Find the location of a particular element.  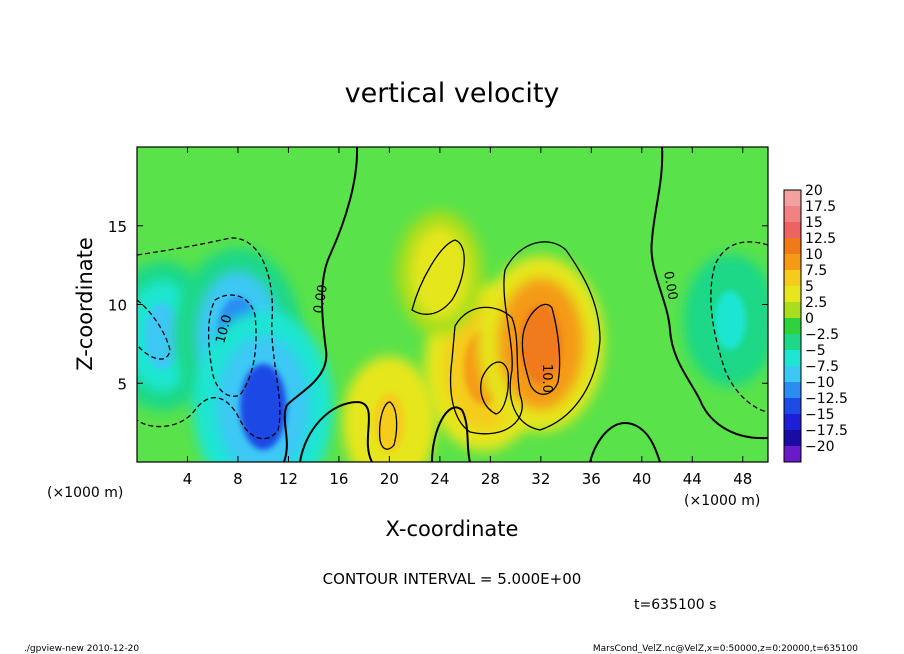

x-tick-label: 48 is located at coordinates (742, 479).